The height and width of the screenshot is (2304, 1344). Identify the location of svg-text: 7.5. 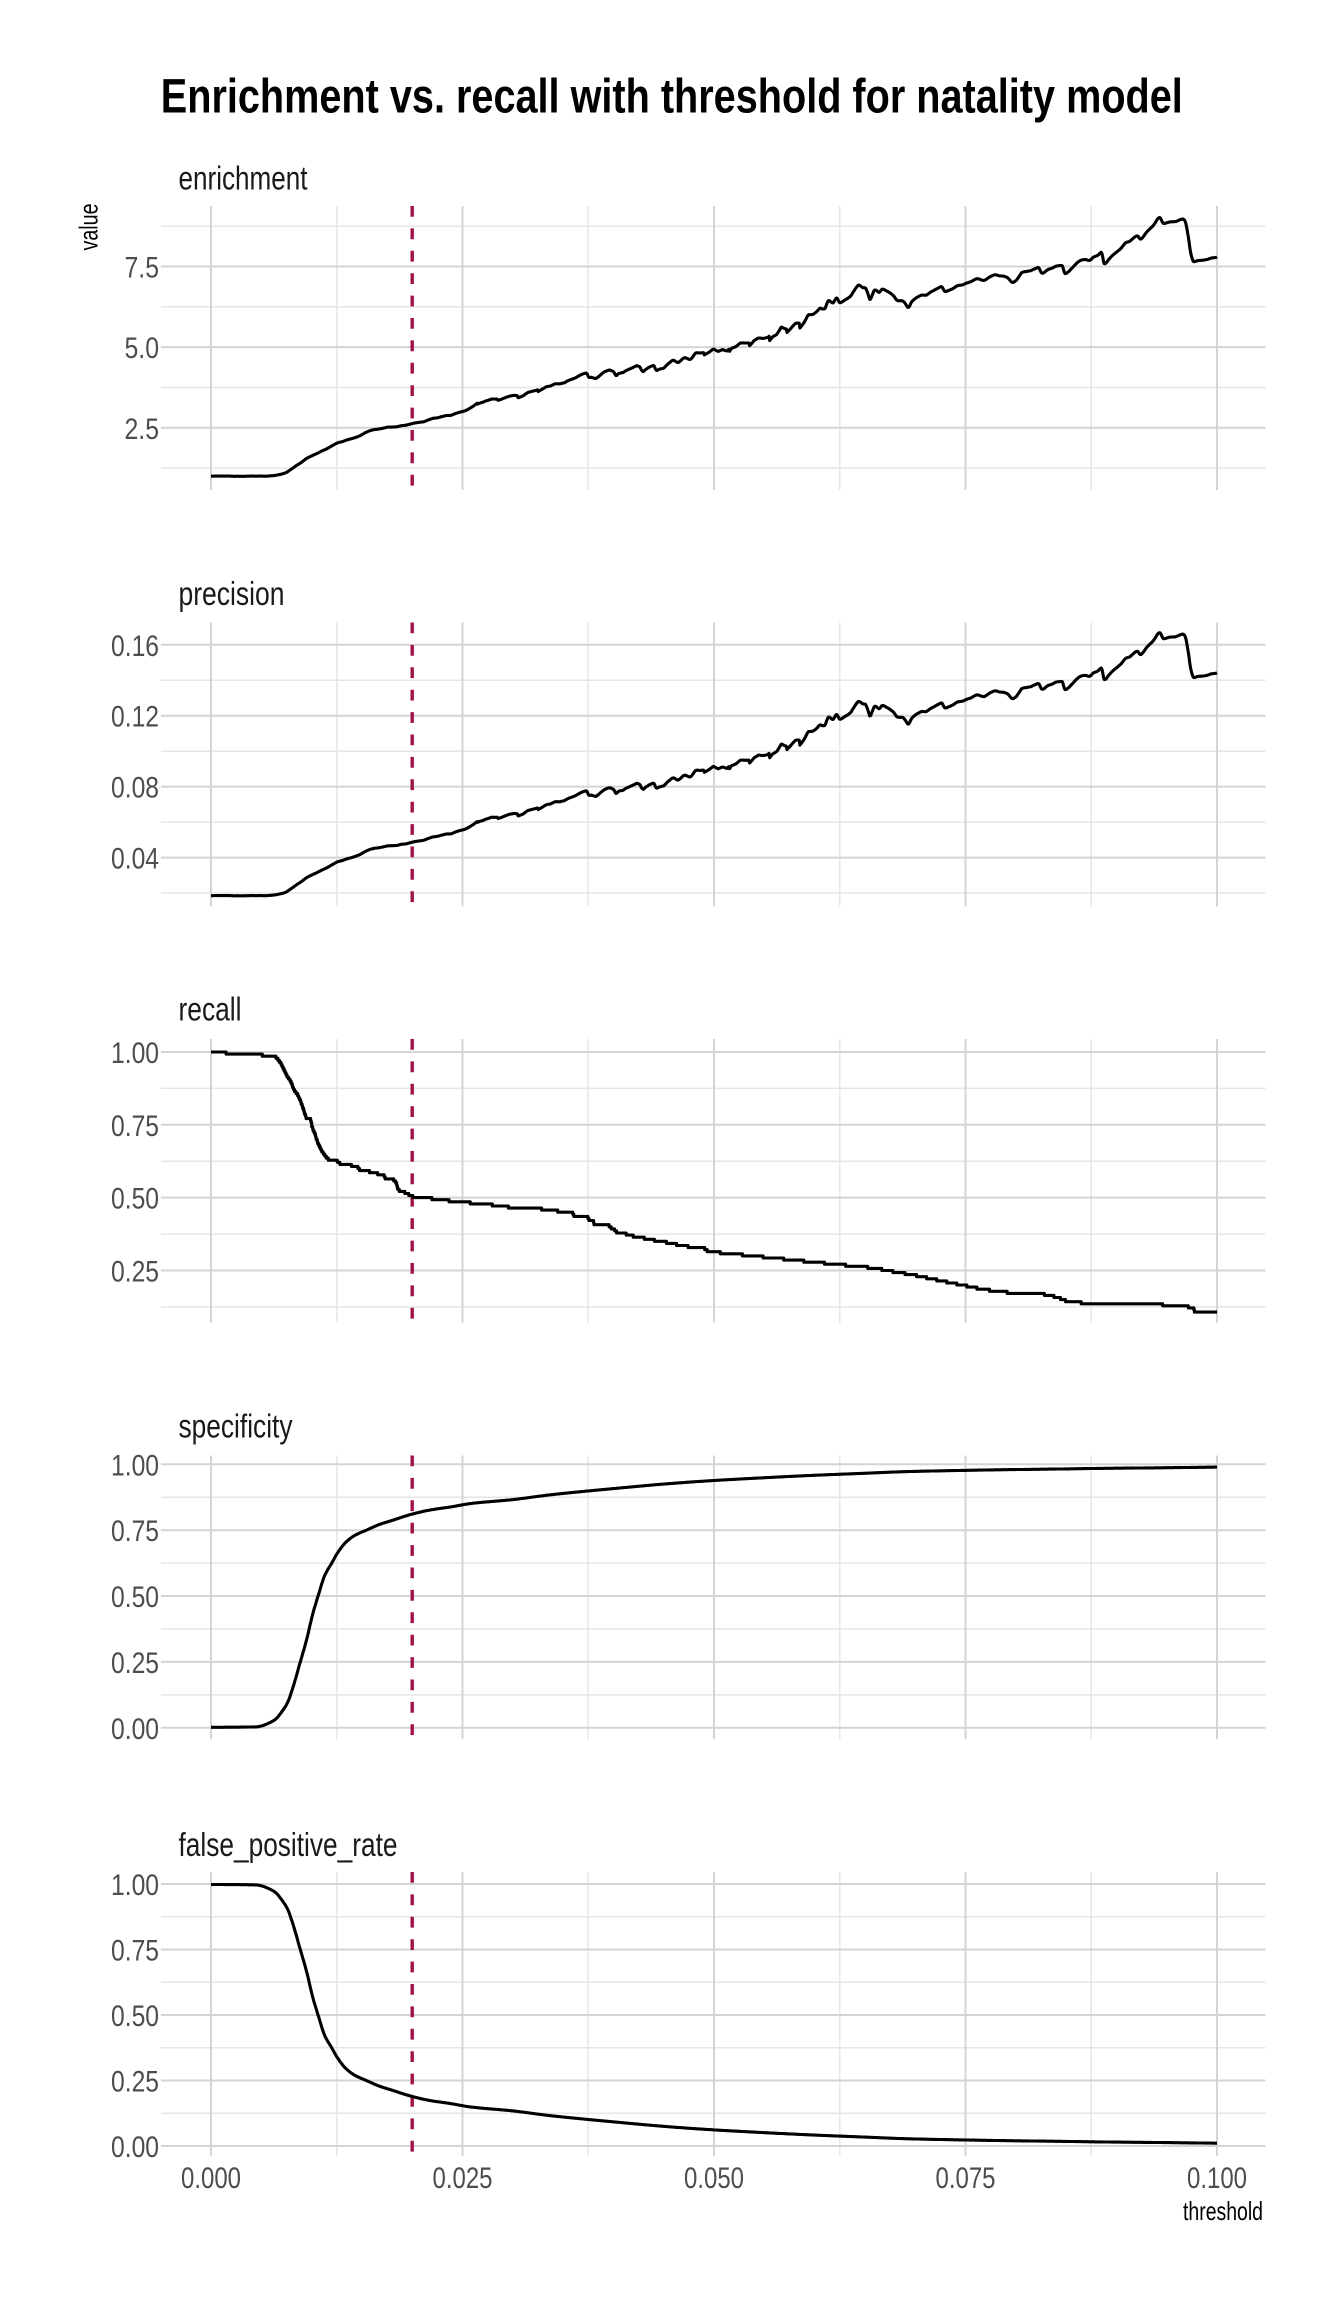
(142, 268).